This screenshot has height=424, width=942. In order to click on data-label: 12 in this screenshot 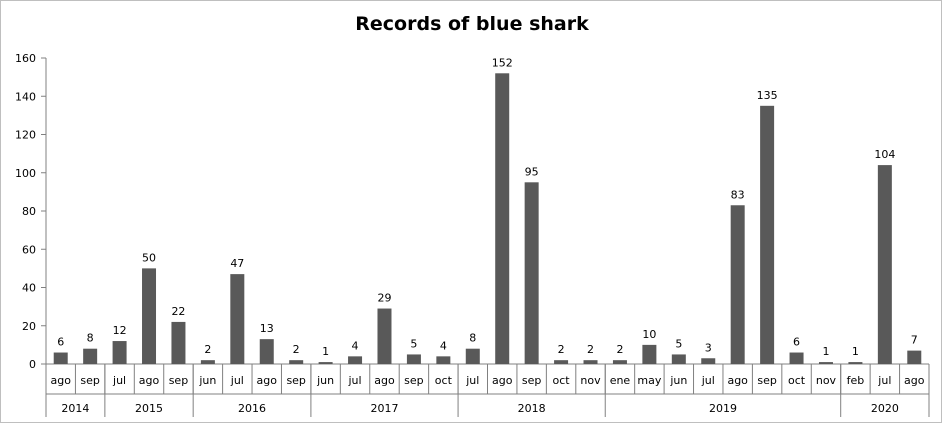, I will do `click(120, 330)`.